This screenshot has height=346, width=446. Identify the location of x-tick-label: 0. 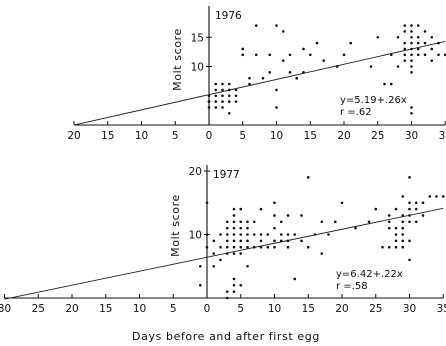
(209, 136).